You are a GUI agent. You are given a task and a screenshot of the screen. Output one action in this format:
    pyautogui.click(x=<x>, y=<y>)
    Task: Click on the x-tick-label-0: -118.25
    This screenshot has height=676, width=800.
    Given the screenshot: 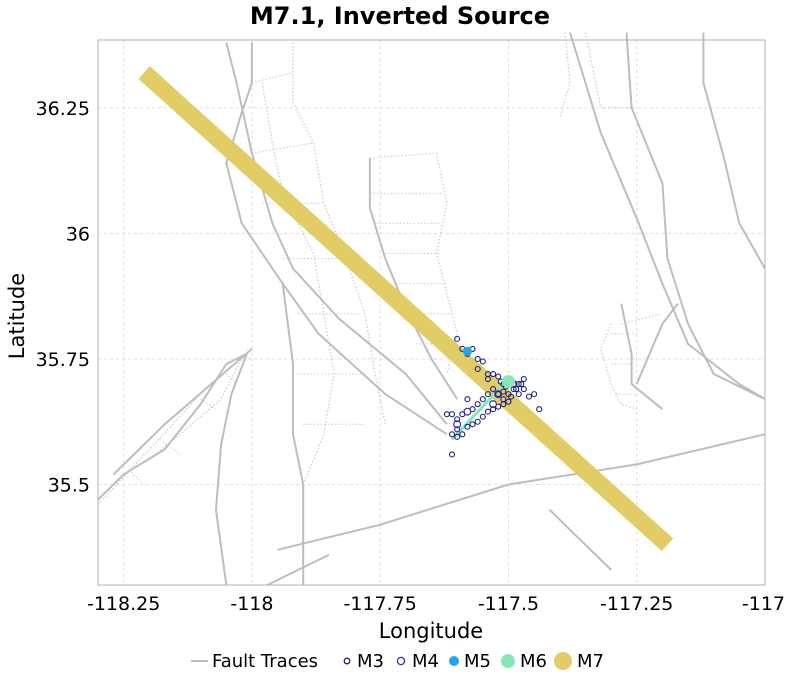 What is the action you would take?
    pyautogui.click(x=123, y=604)
    